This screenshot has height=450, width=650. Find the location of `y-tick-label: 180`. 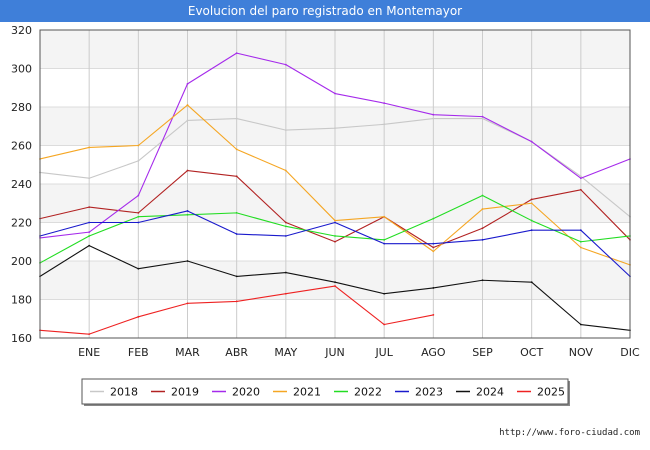

y-tick-label: 180 is located at coordinates (21, 300).